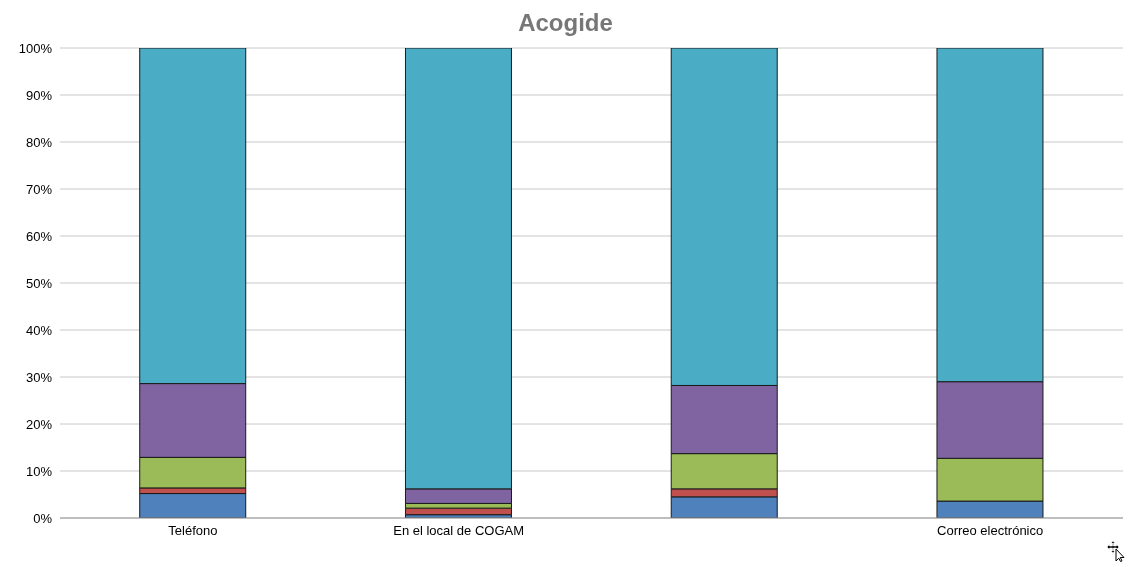 This screenshot has width=1131, height=567. I want to click on y-tick-label: 80%, so click(39, 142).